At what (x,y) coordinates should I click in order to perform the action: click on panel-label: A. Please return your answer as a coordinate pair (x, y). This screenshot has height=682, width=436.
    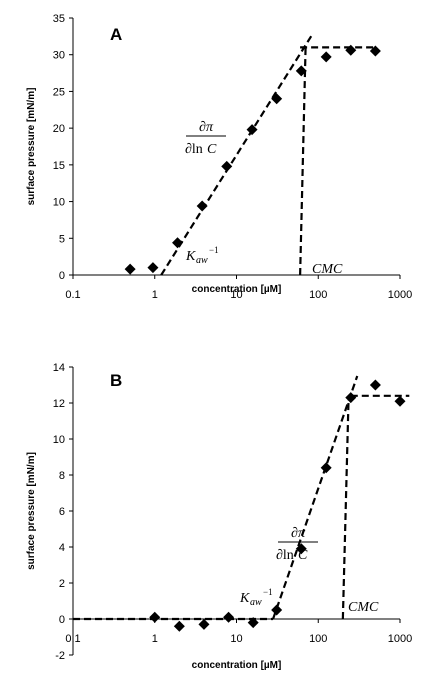
    Looking at the image, I should click on (116, 34).